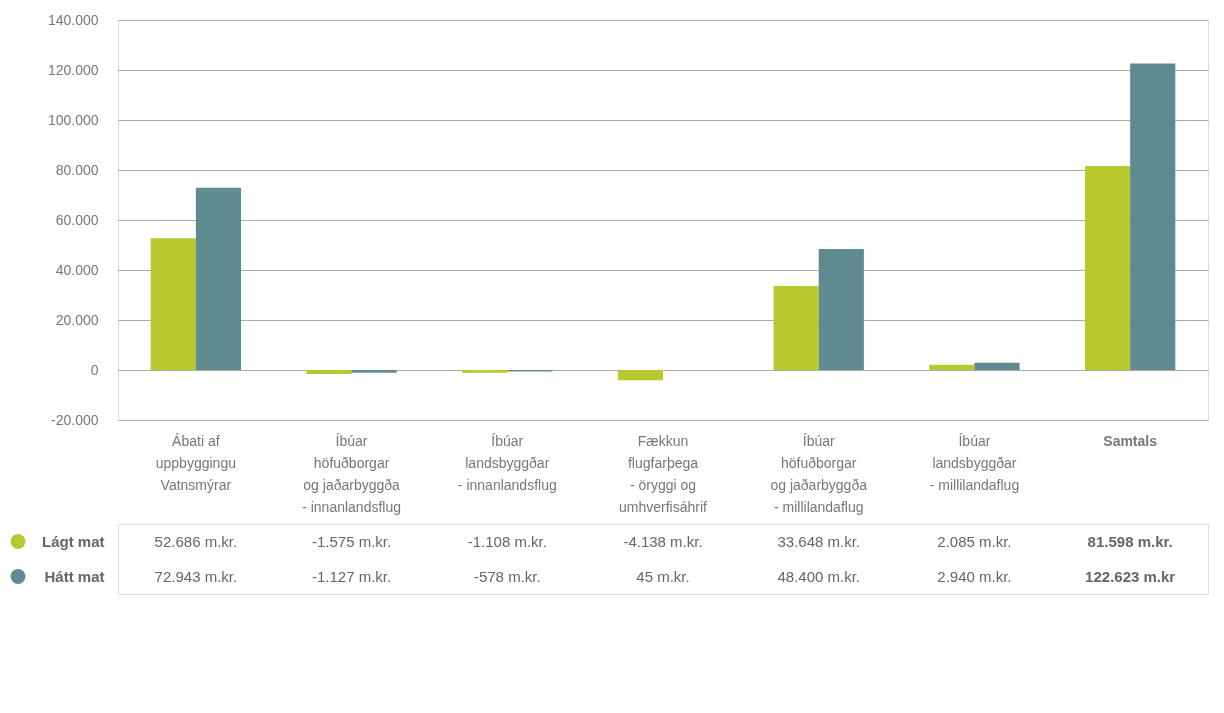 The width and height of the screenshot is (1224, 713). I want to click on x-tick-label: Ábati af uppbyggingu Vatnsmýrar, so click(195, 462).